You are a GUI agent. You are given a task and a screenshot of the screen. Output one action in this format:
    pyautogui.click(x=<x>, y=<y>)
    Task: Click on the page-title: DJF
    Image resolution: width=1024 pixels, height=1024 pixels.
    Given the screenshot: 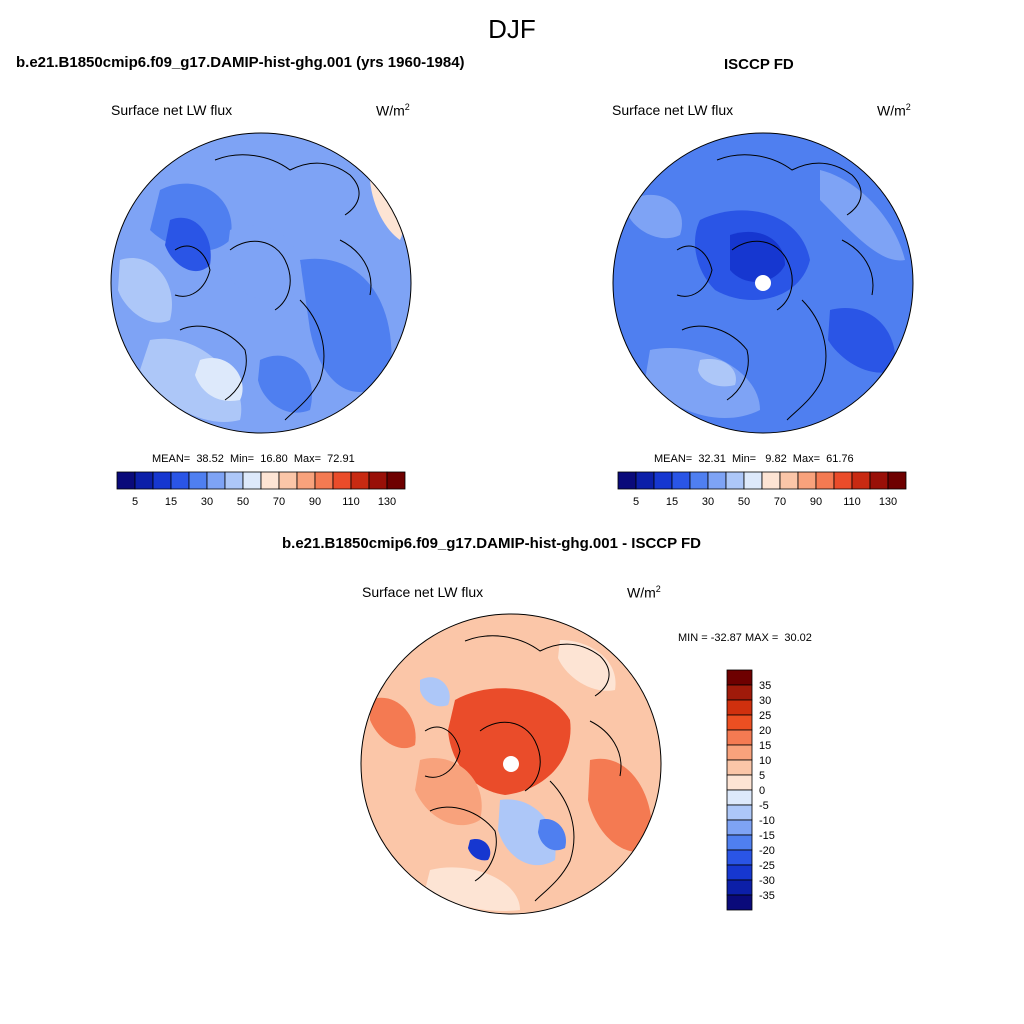 What is the action you would take?
    pyautogui.click(x=512, y=29)
    